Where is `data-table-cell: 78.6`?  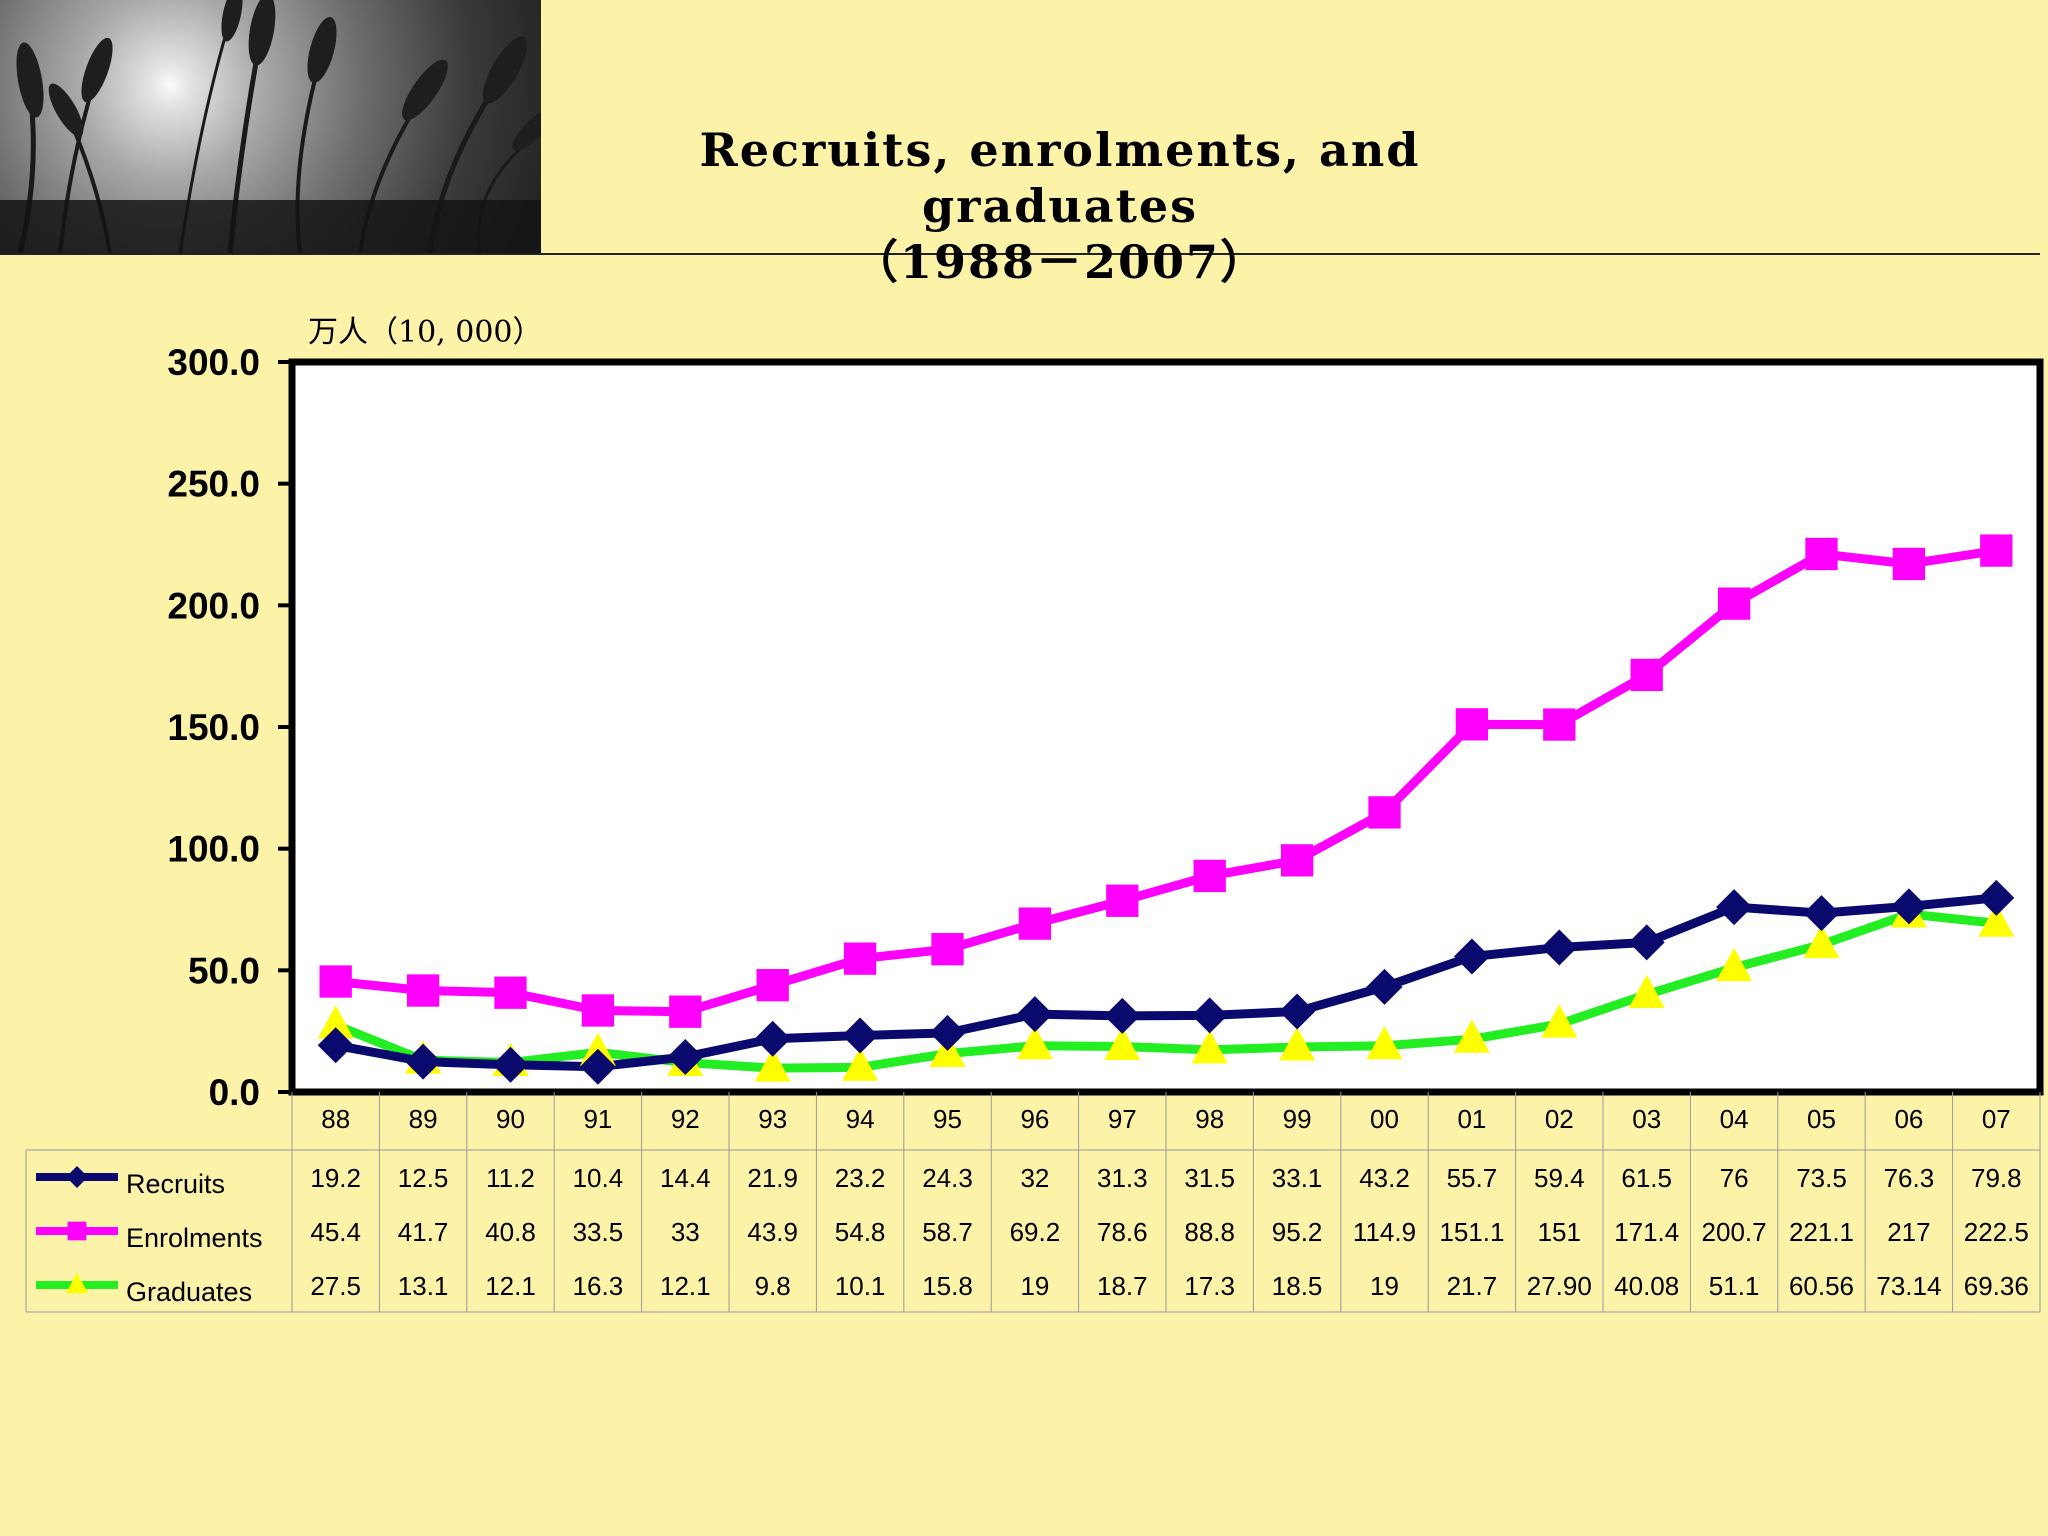 data-table-cell: 78.6 is located at coordinates (1122, 1232).